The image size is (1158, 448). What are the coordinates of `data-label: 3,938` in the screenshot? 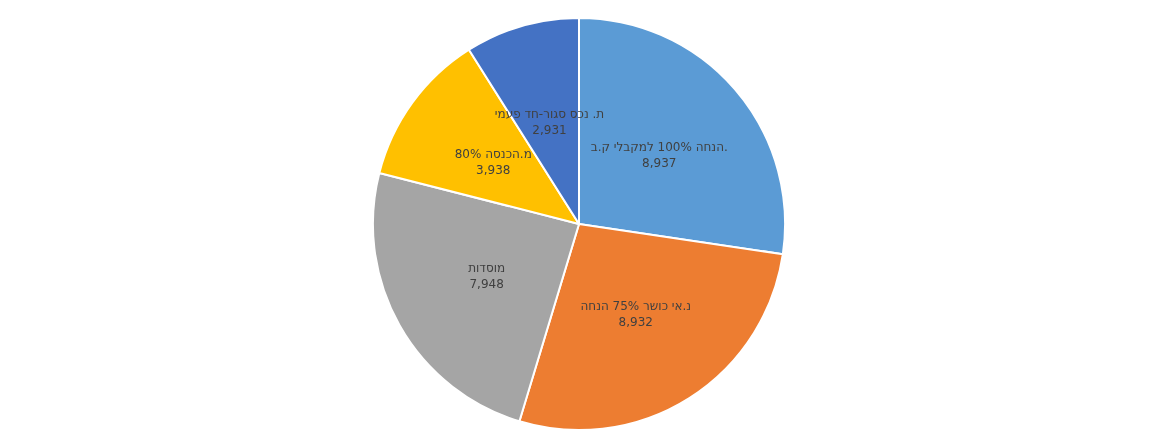 It's located at (493, 169).